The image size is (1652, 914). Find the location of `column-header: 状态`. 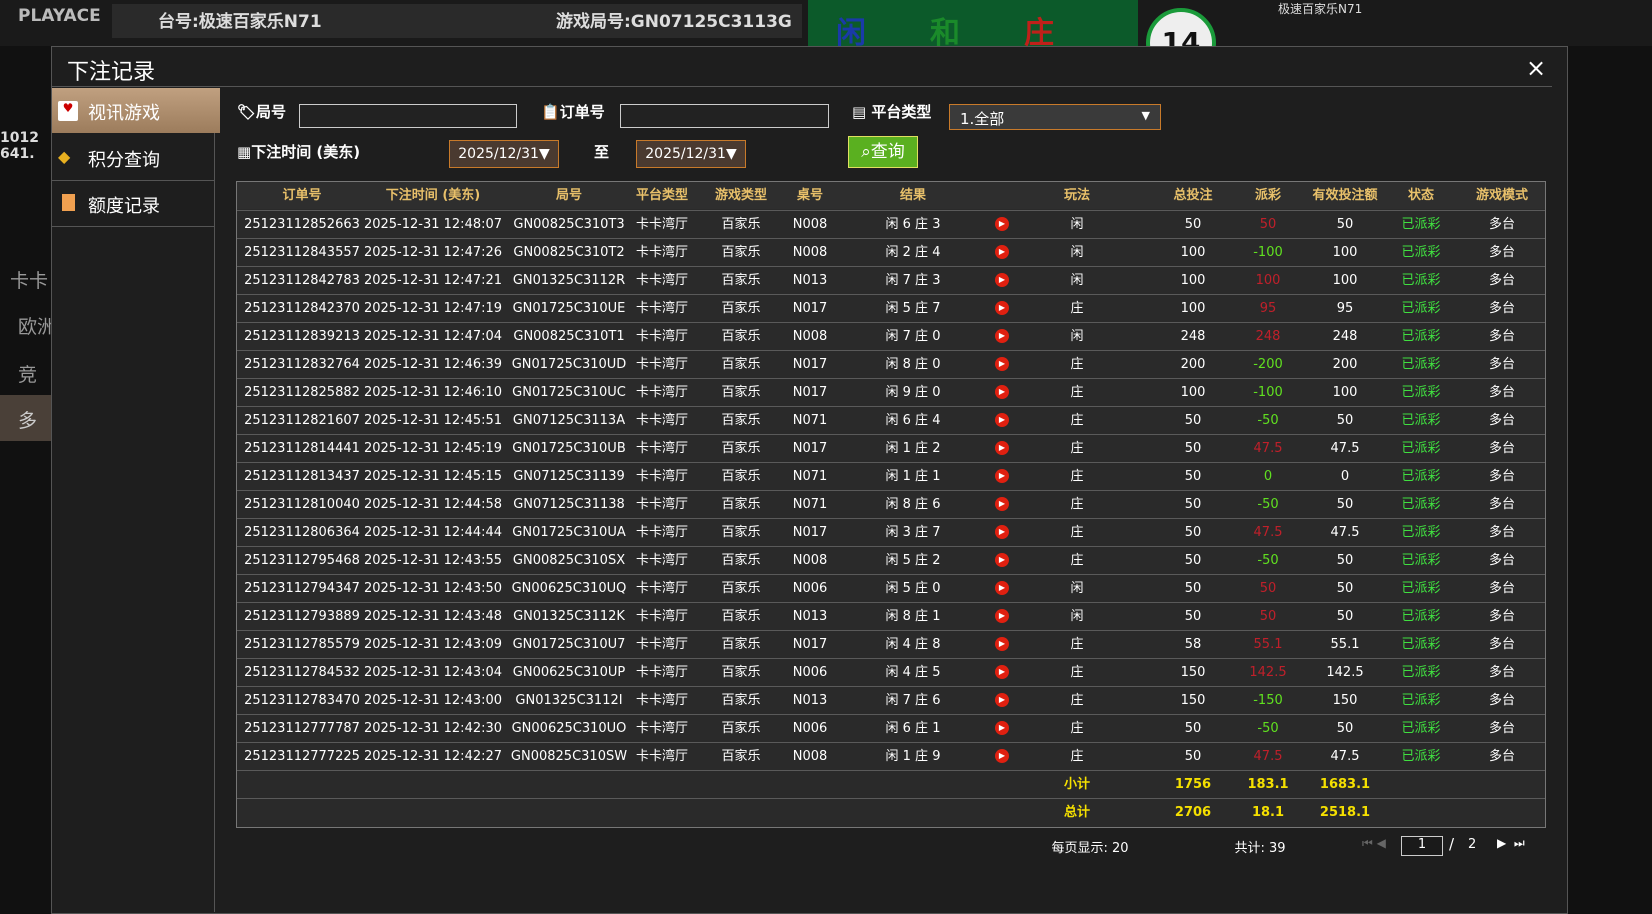

column-header: 状态 is located at coordinates (1421, 195).